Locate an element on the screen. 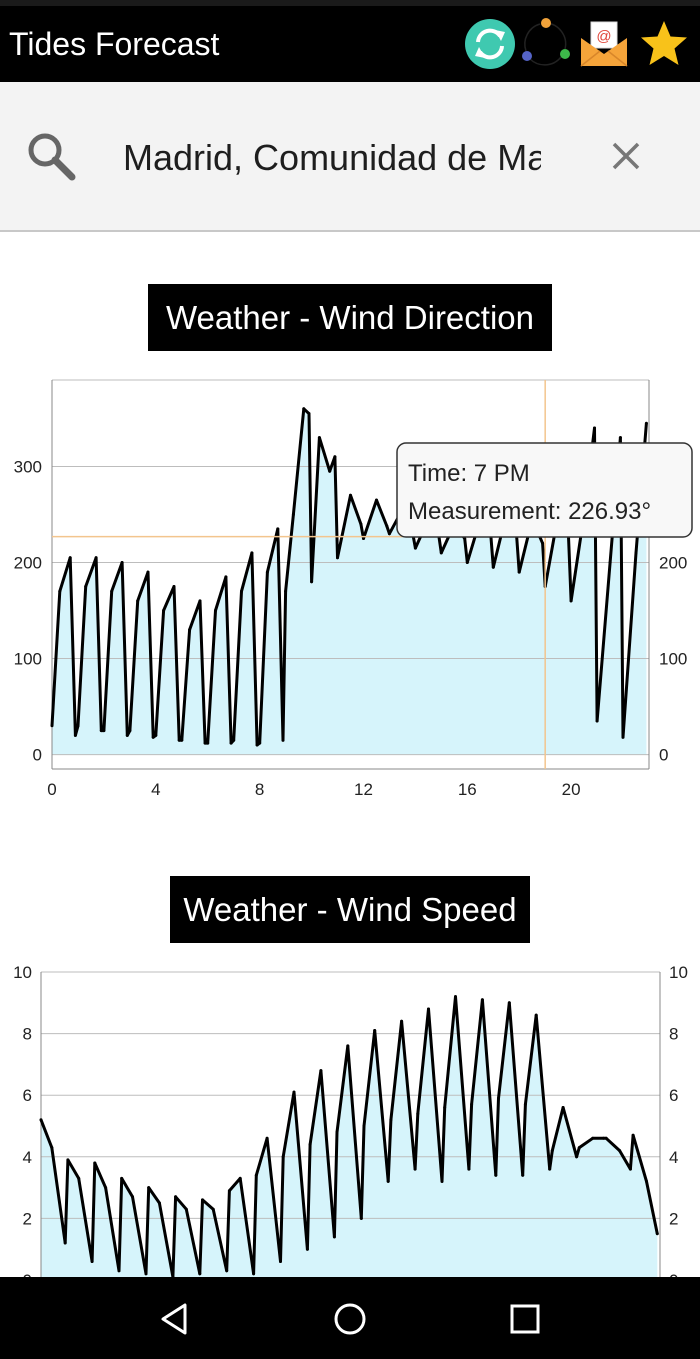 The width and height of the screenshot is (700, 1359). y-tick-label-right: 4 is located at coordinates (673, 1157).